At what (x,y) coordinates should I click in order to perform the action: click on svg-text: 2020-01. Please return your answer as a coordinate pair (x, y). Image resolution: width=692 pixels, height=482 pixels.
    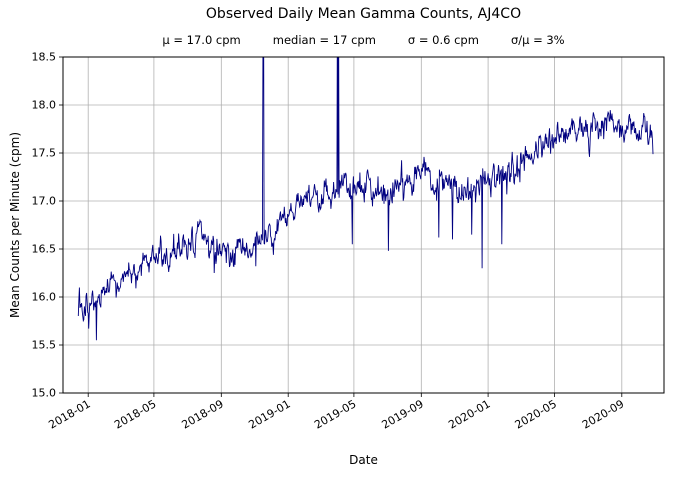
    Looking at the image, I should click on (469, 414).